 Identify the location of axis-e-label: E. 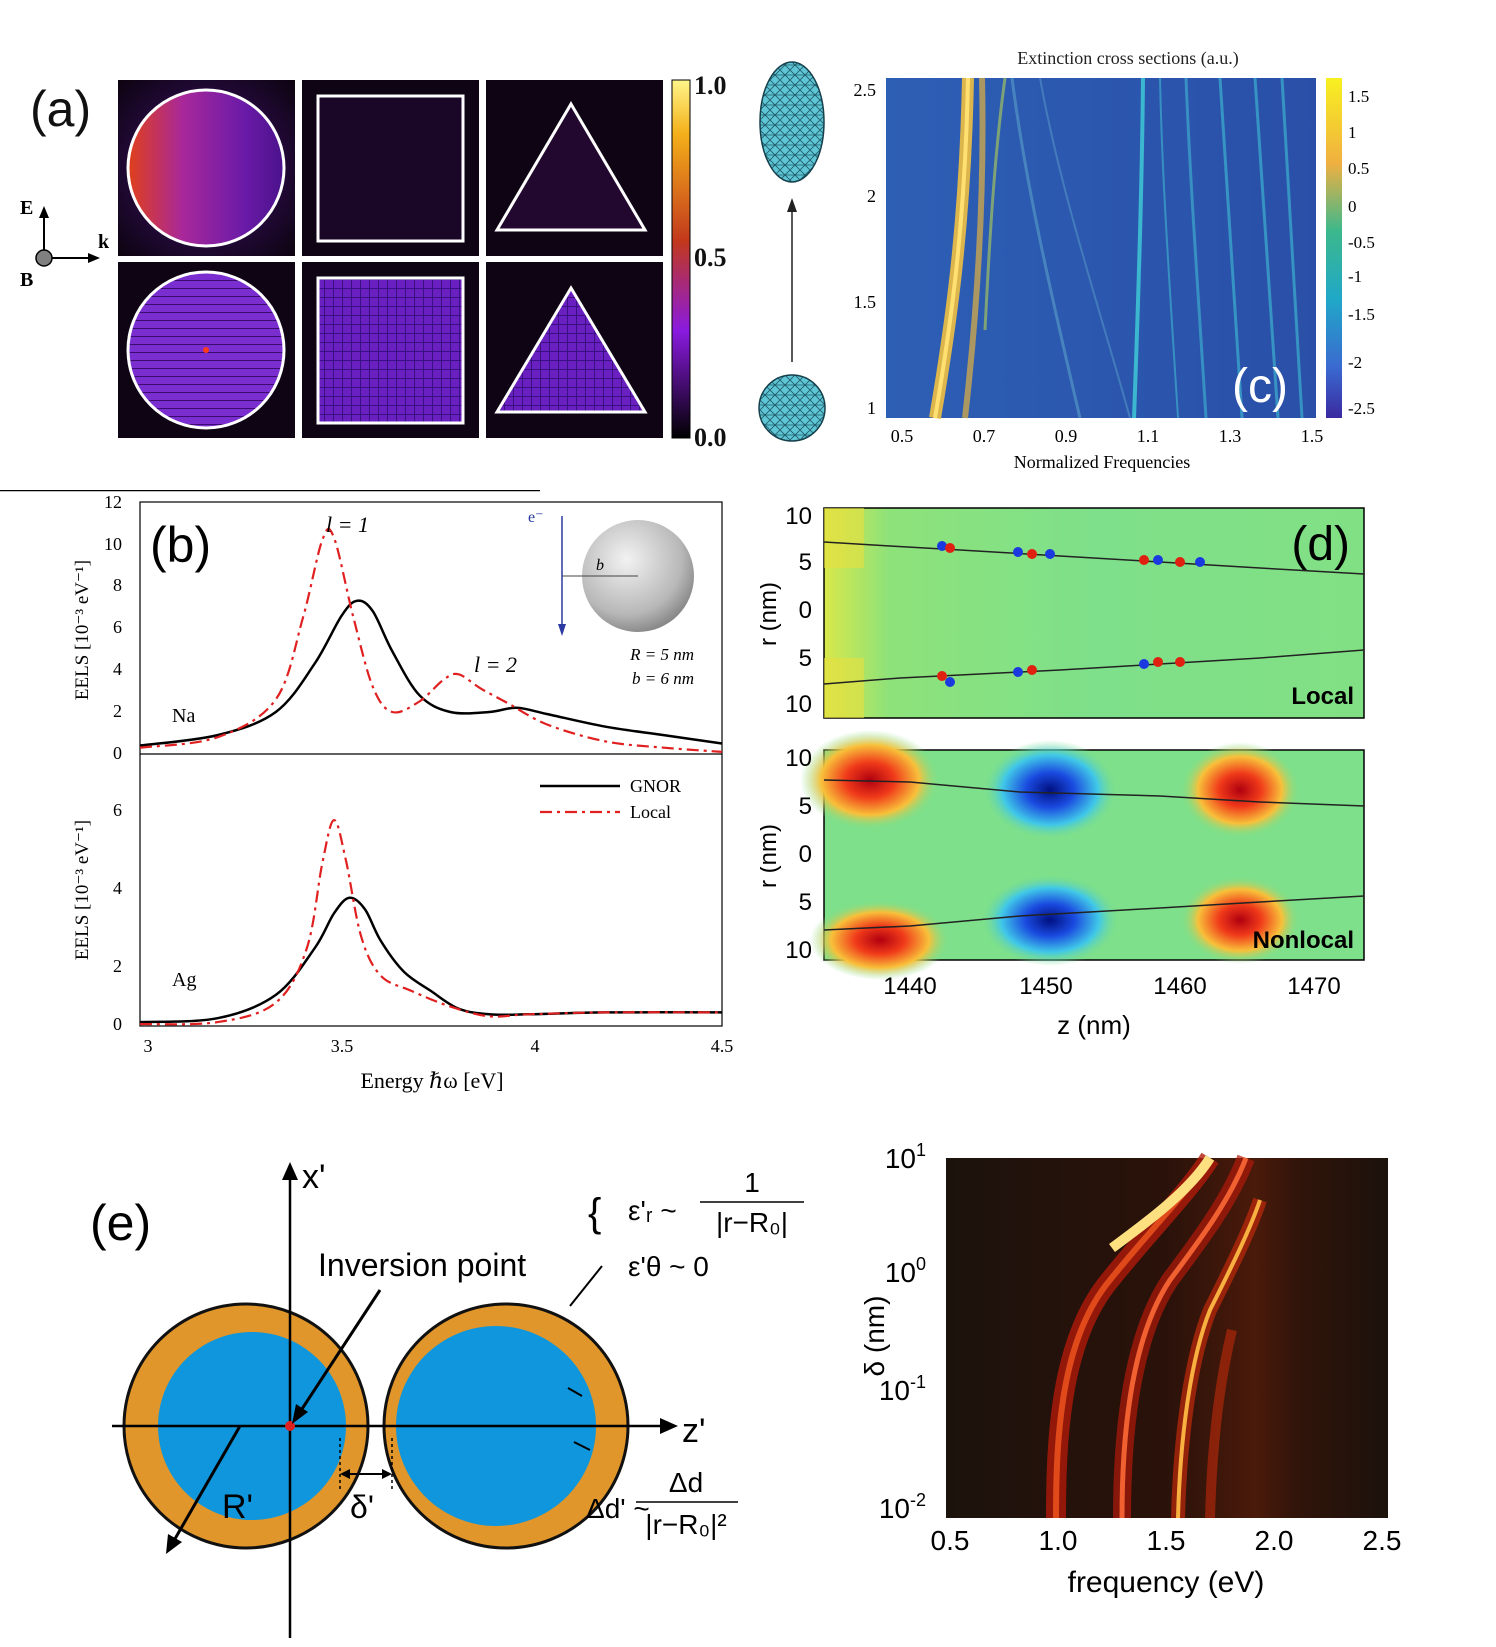
(26, 208).